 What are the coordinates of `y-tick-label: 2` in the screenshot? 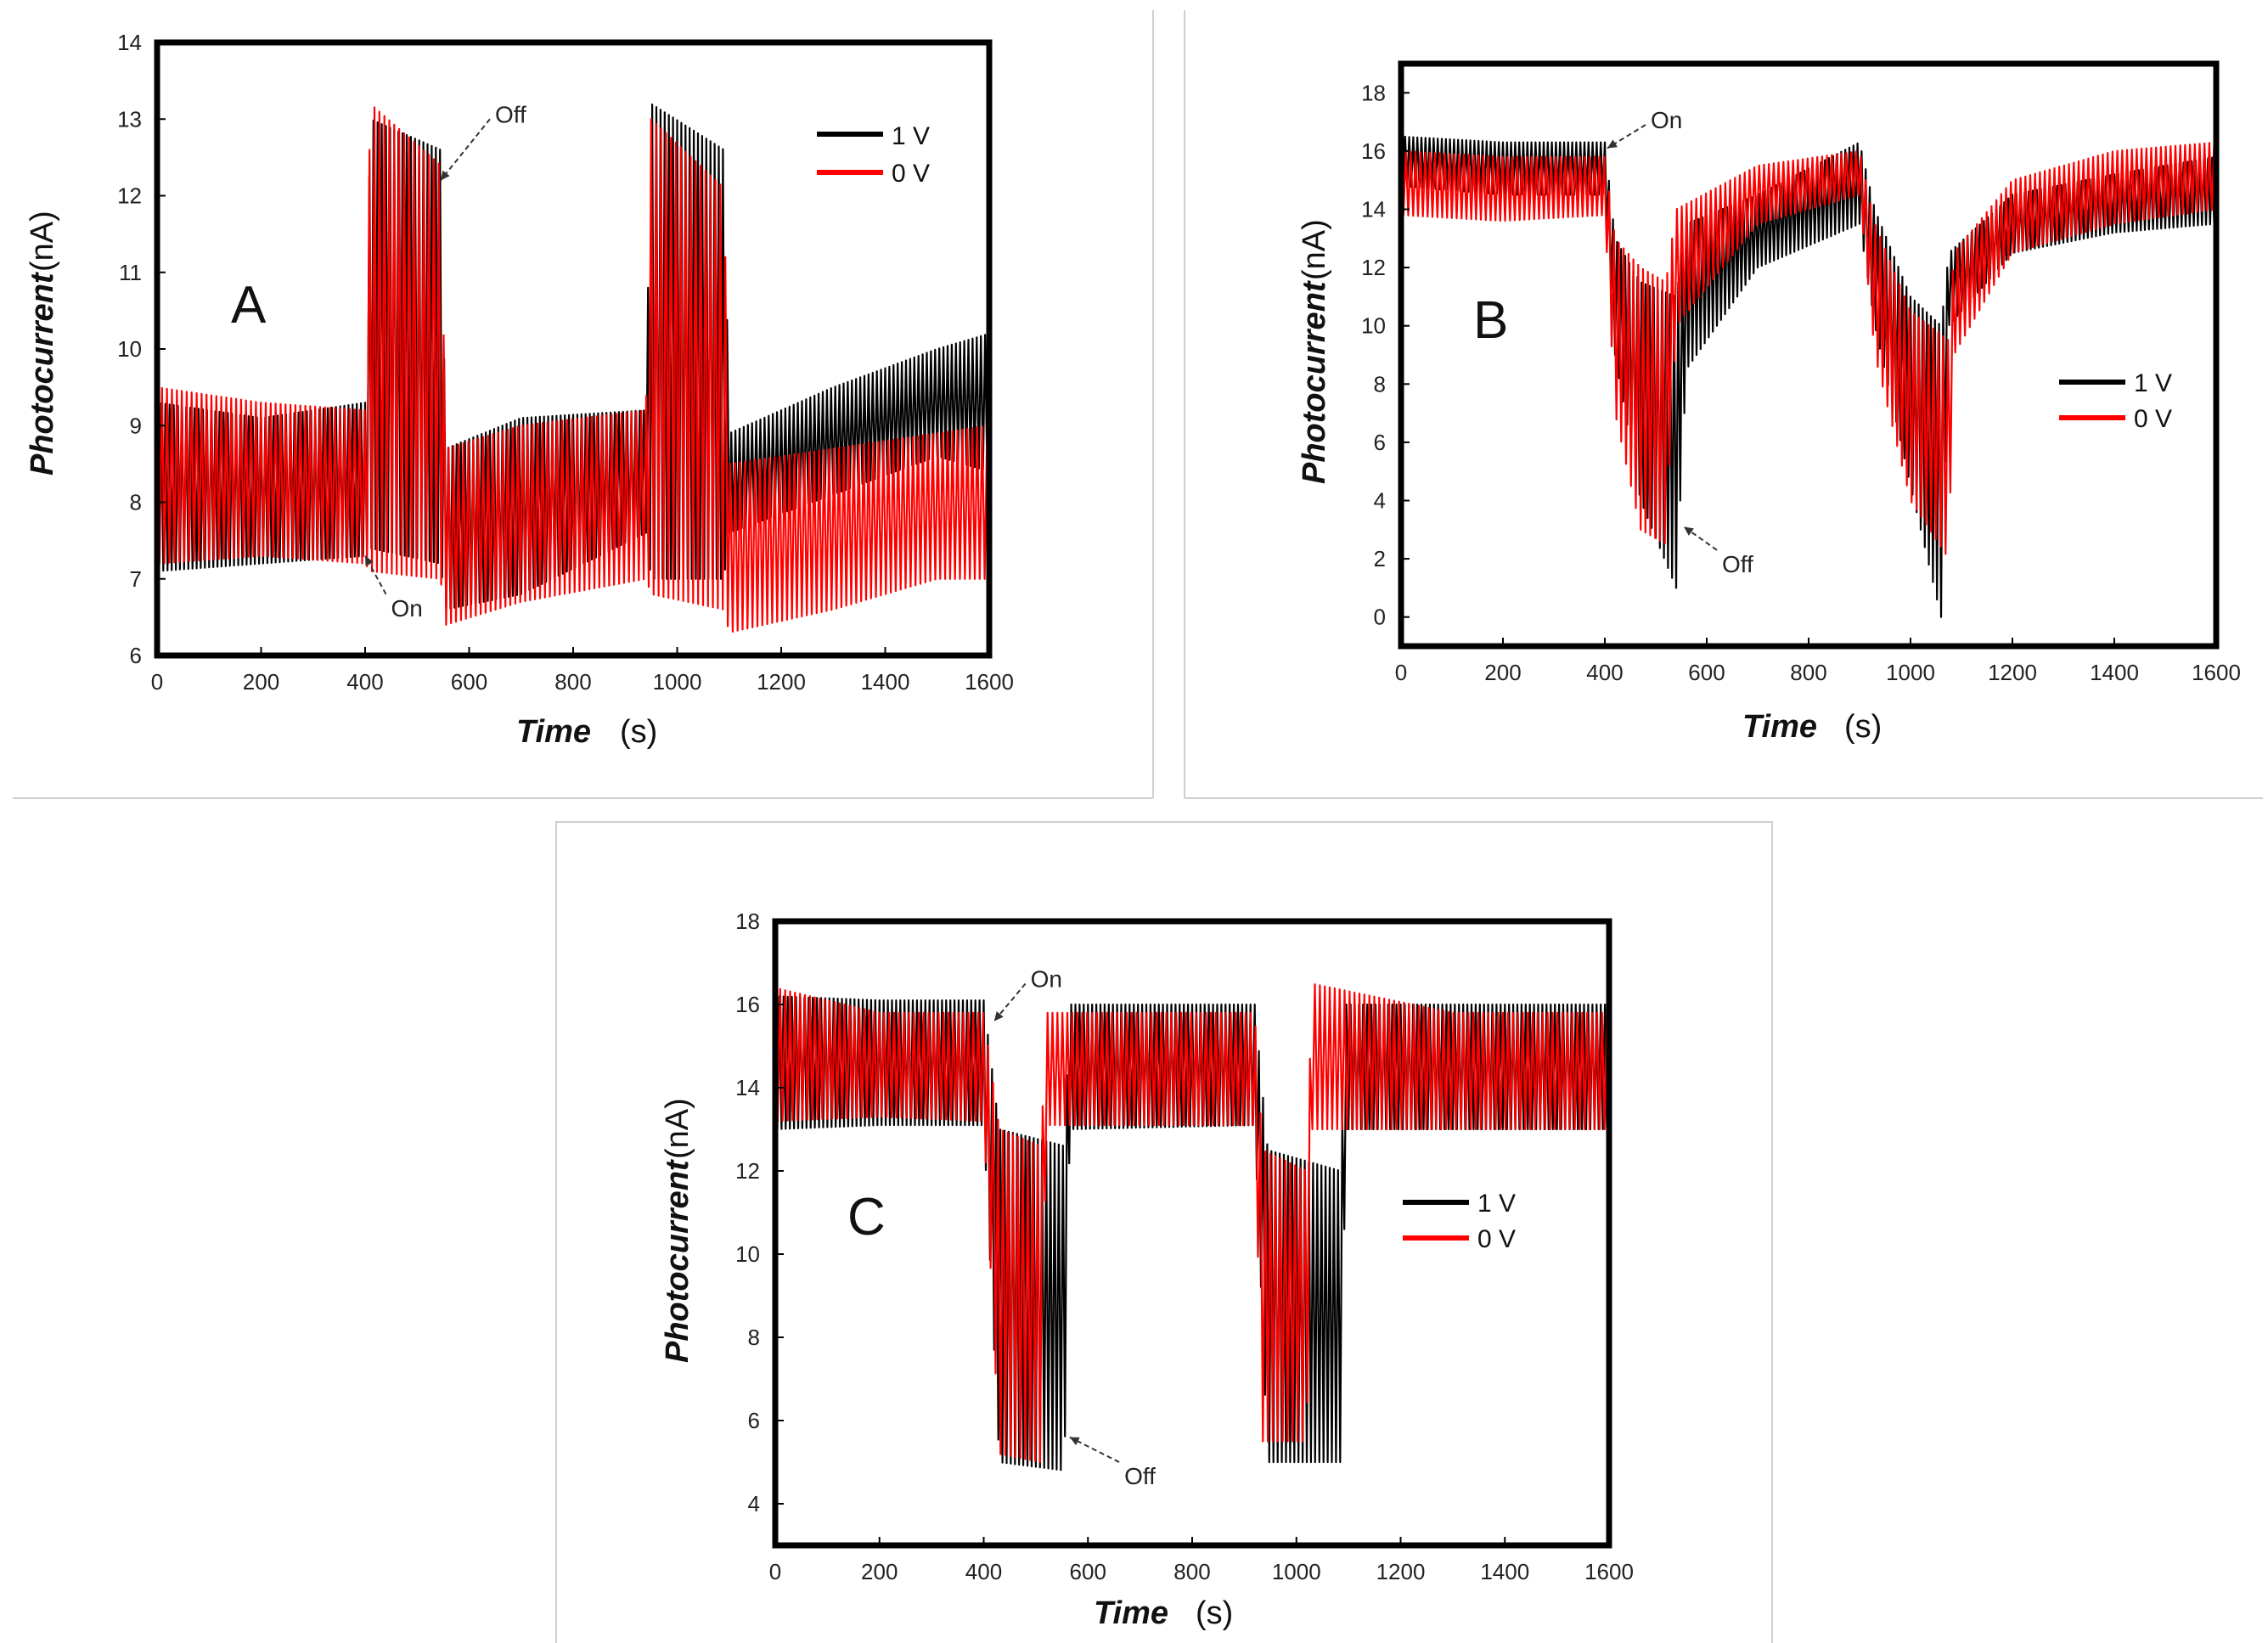 It's located at (1380, 558).